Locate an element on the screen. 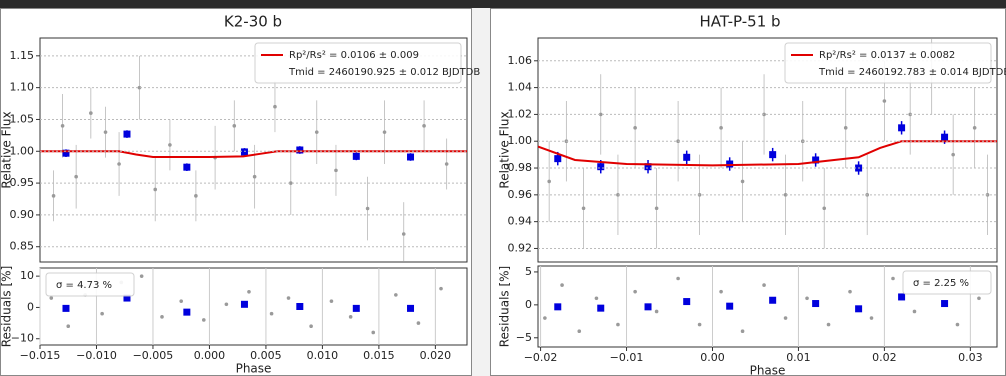 The height and width of the screenshot is (376, 1006). x-tick-label: 0.01 is located at coordinates (798, 357).